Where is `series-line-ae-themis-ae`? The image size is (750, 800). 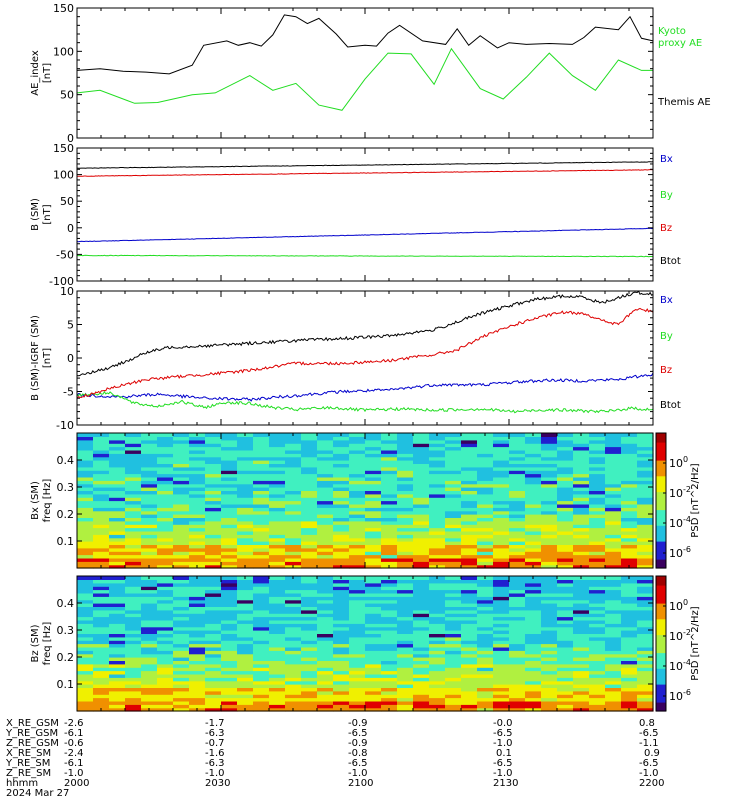 series-line-ae-themis-ae is located at coordinates (365, 44).